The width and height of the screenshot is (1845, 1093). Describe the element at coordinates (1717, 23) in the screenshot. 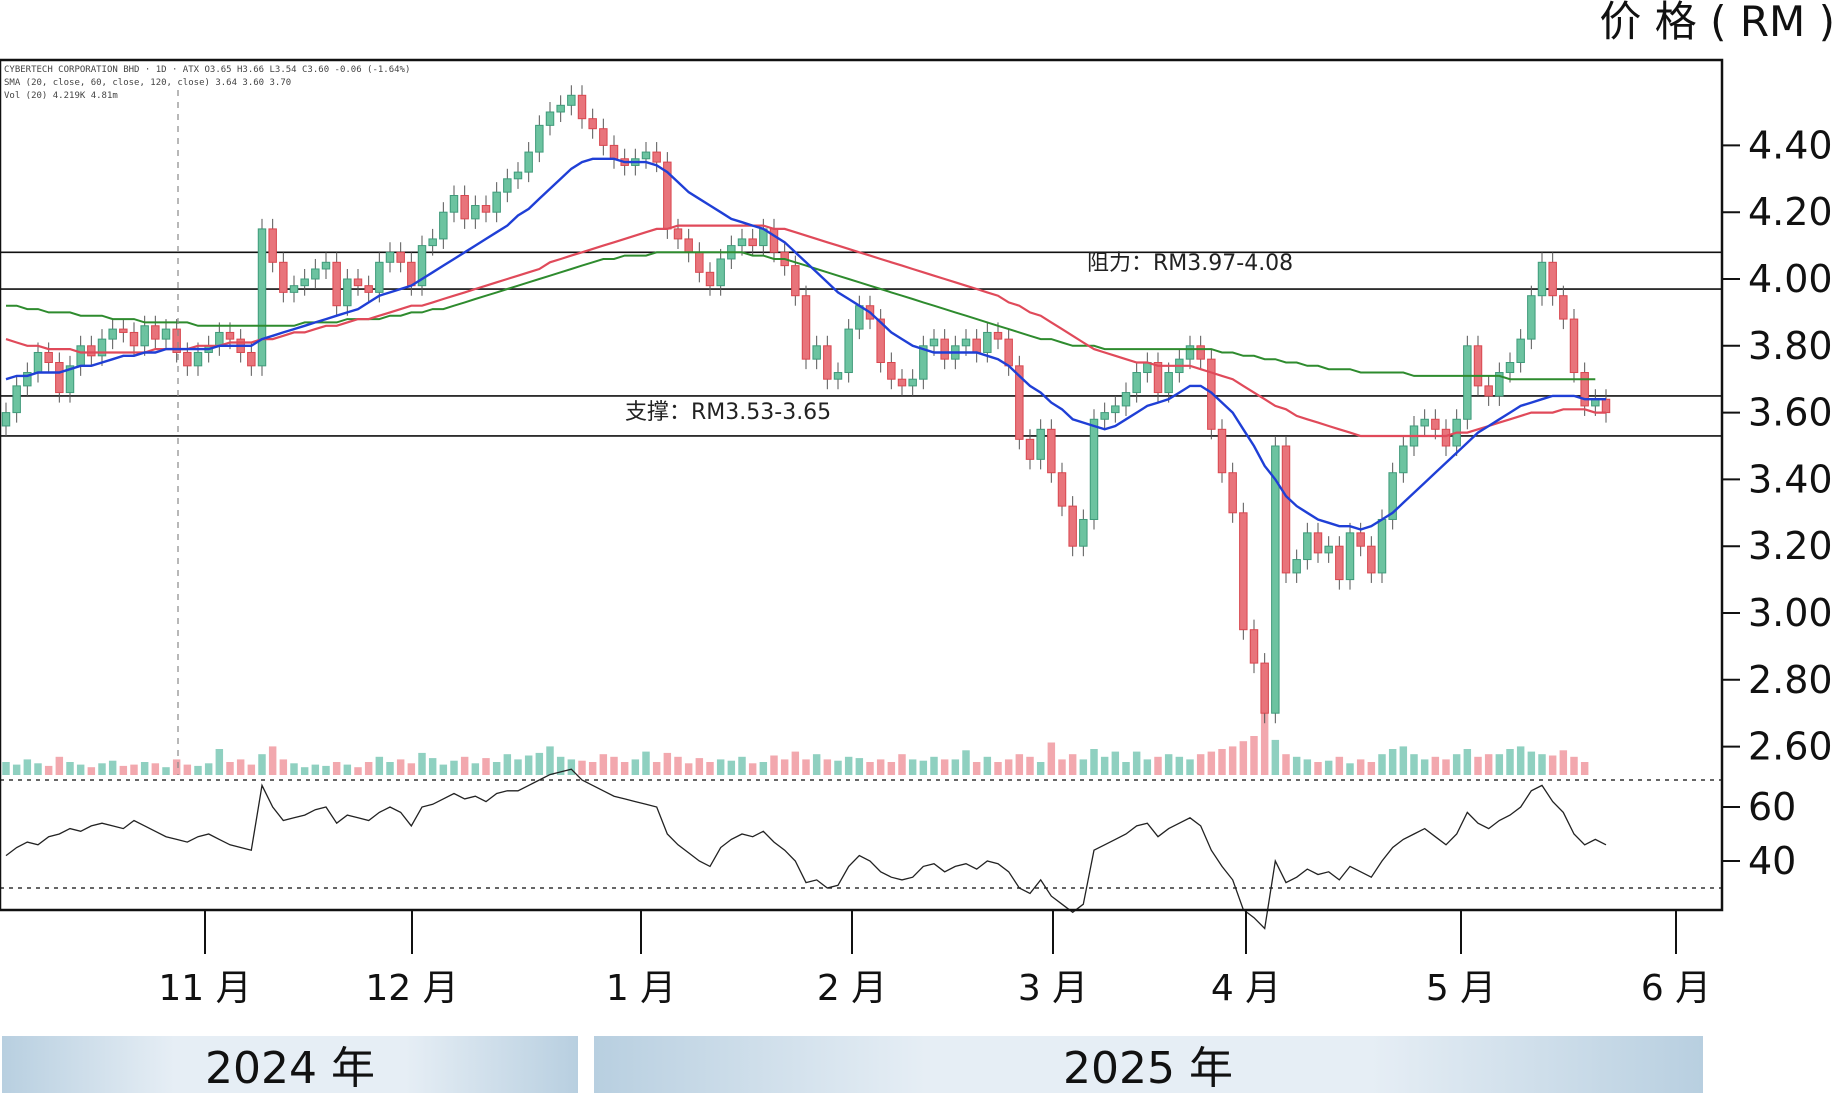

I see `price-unit-label: 价 格 ( RM )` at that location.